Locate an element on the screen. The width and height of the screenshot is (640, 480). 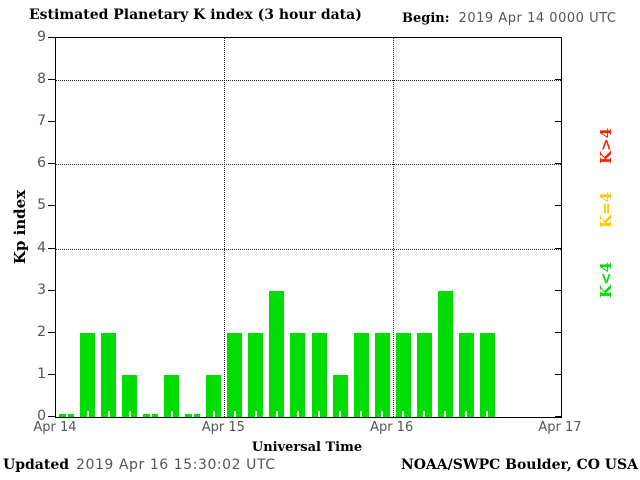
y-tick-label: 9 is located at coordinates (41, 37).